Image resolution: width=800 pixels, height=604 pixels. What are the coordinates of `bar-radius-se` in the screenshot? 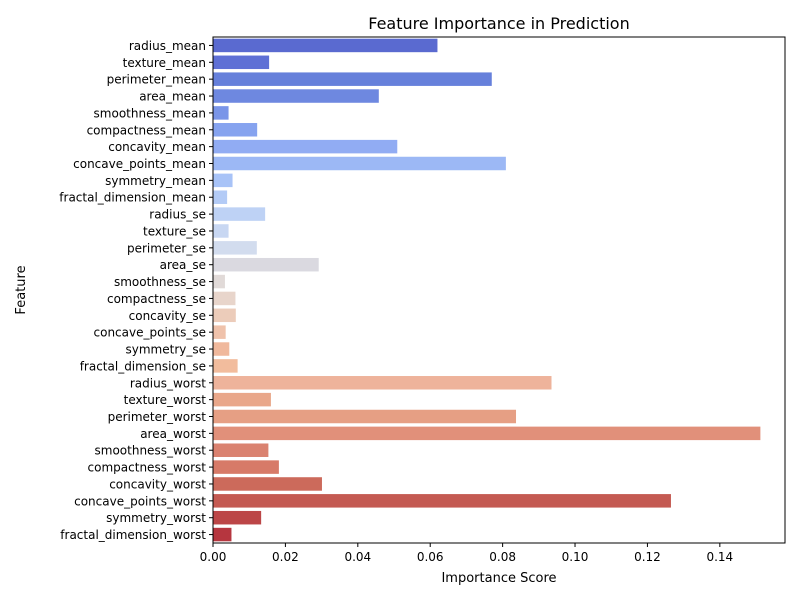 It's located at (239, 214).